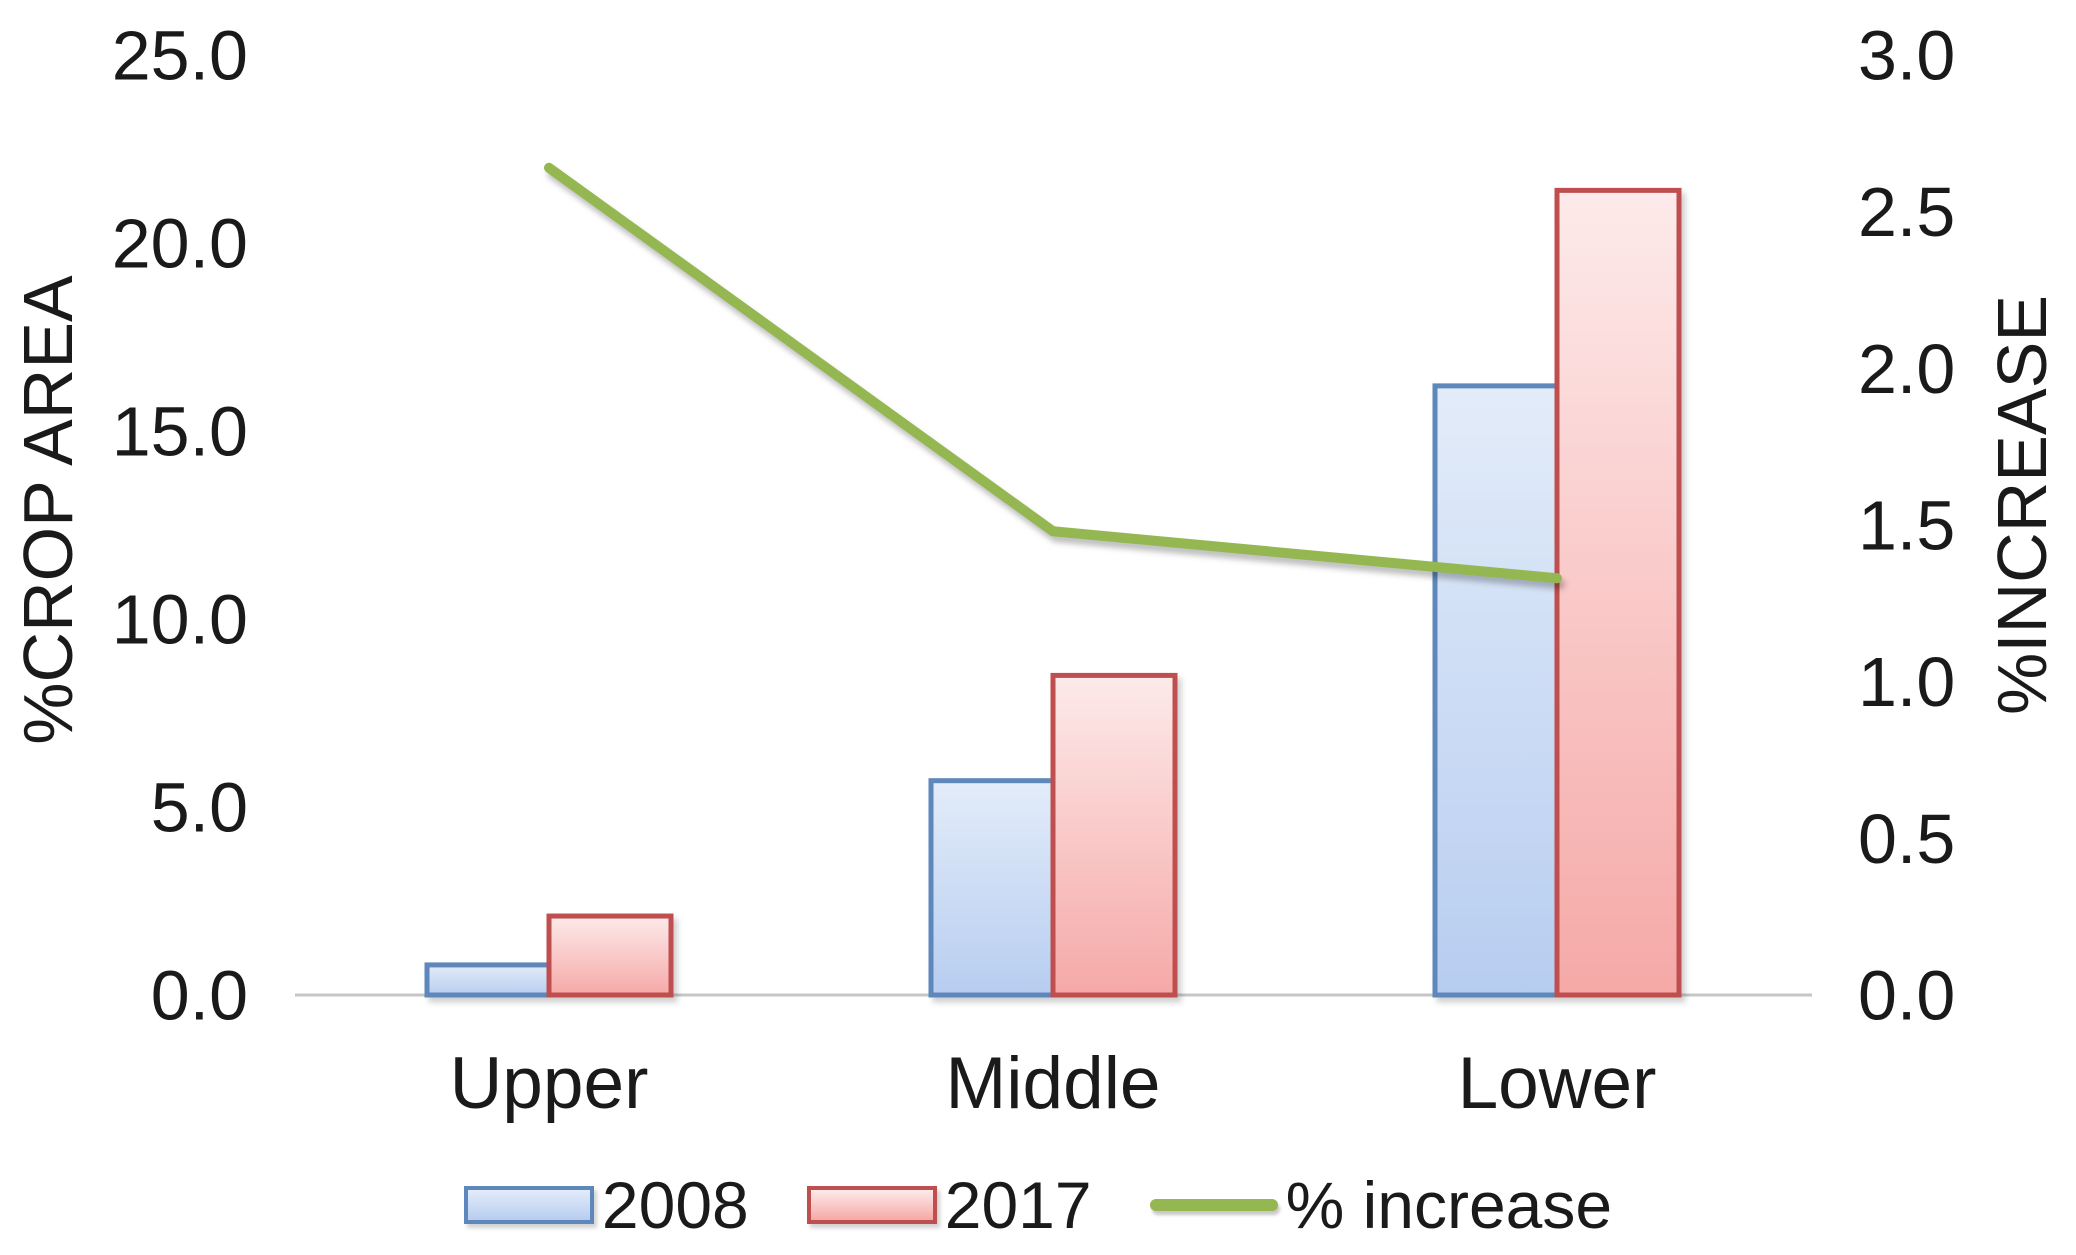  Describe the element at coordinates (871, 1205) in the screenshot. I see `legend-bar-swatch-2017-icon` at that location.